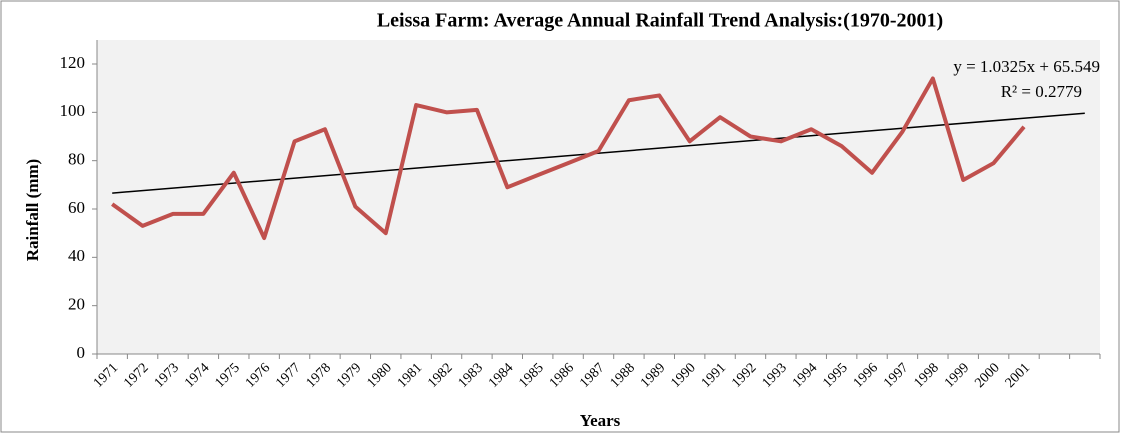  Describe the element at coordinates (76, 159) in the screenshot. I see `y-tick-label: 80` at that location.